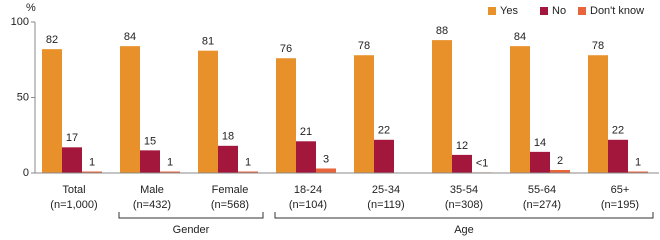 The image size is (660, 240). What do you see at coordinates (52, 40) in the screenshot?
I see `value-label: 82` at bounding box center [52, 40].